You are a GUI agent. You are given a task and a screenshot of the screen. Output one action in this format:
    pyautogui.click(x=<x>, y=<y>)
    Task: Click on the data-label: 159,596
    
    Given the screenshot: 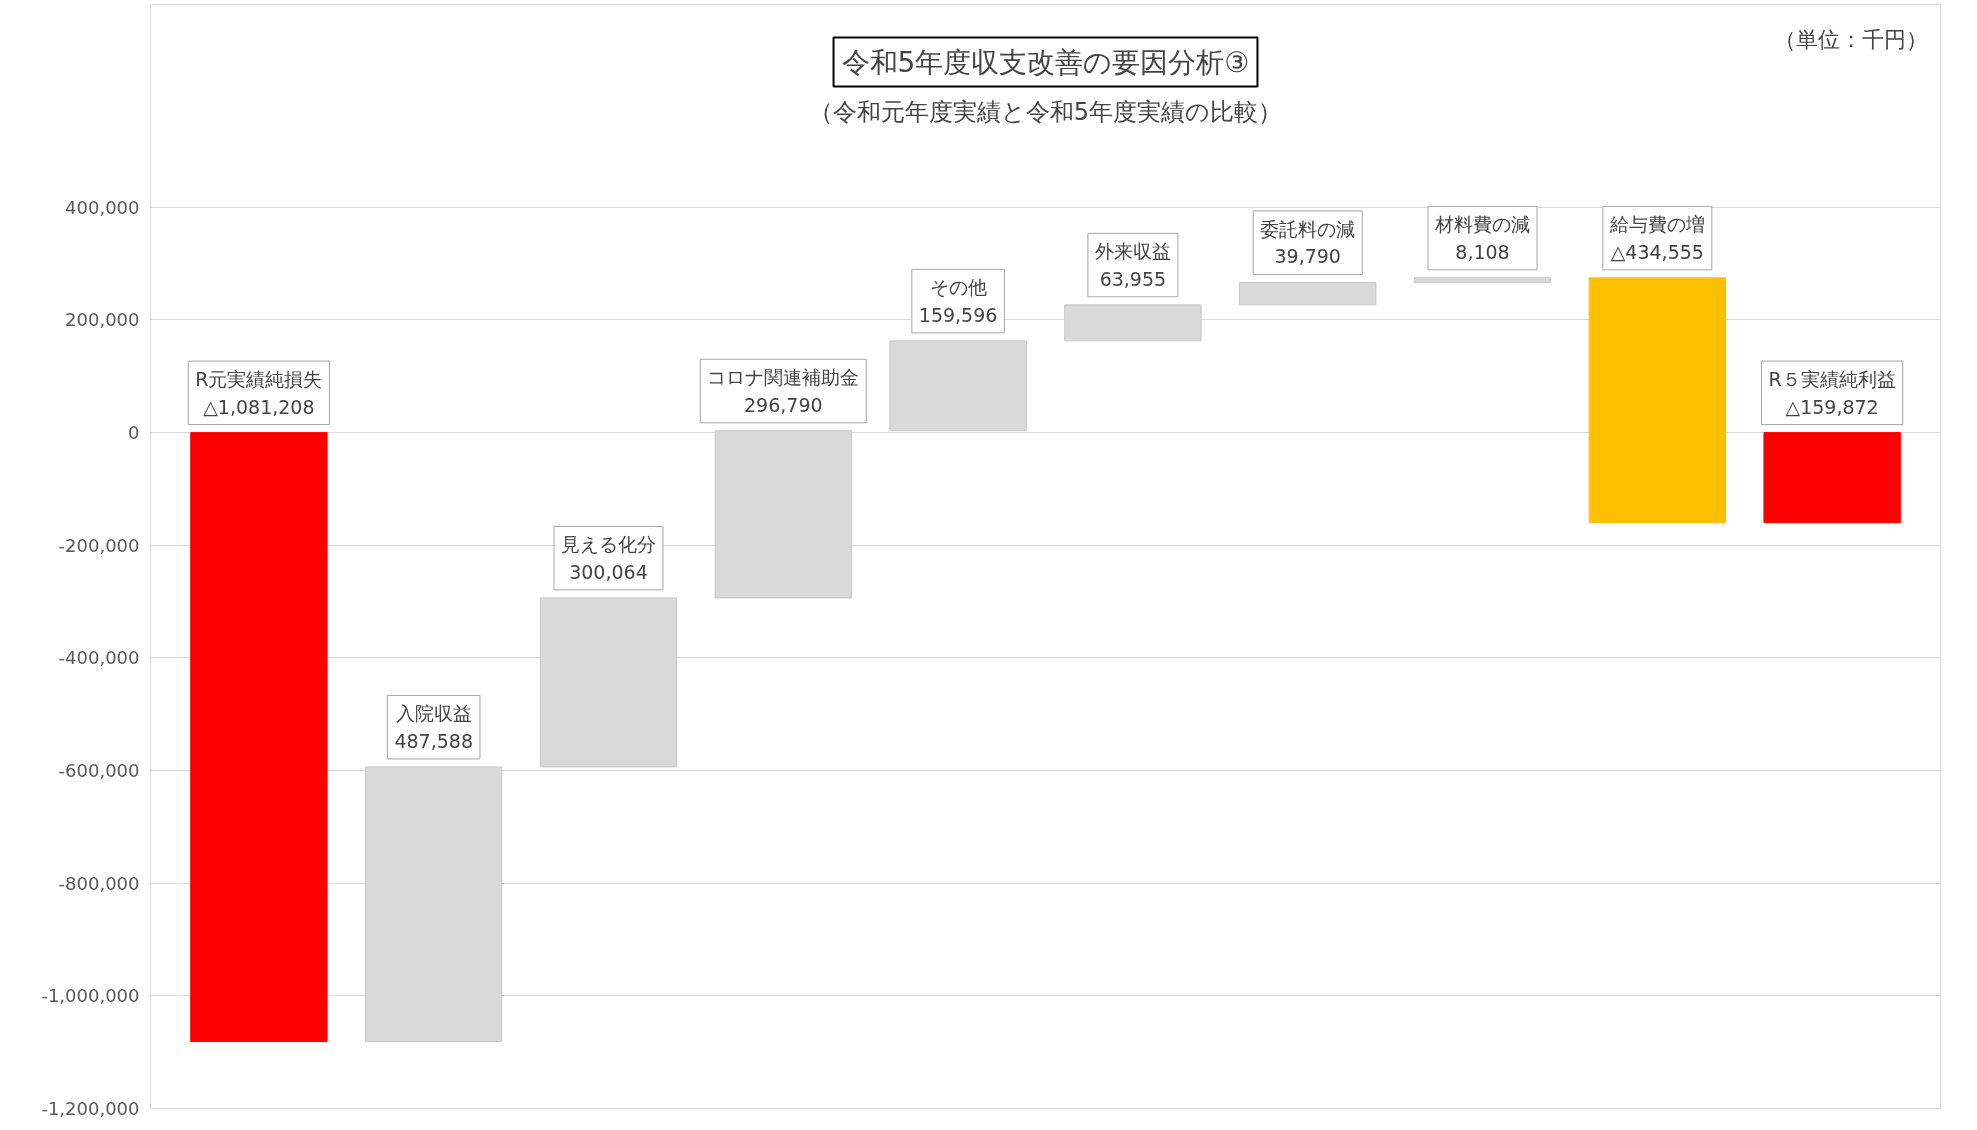 What is the action you would take?
    pyautogui.click(x=958, y=314)
    